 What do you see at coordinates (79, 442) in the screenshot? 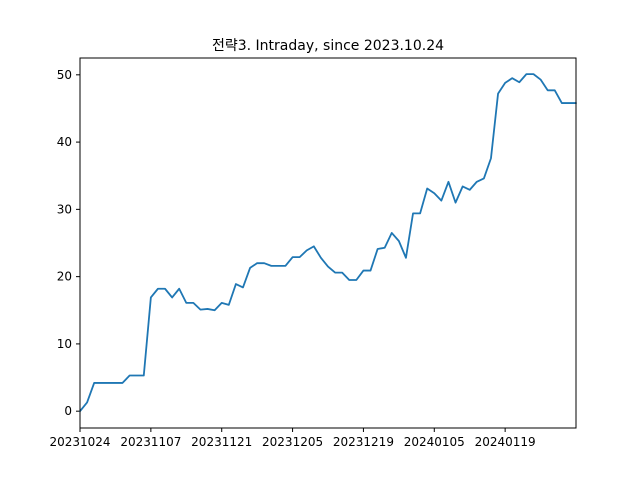
I see `x-tick-label: 20231024` at bounding box center [79, 442].